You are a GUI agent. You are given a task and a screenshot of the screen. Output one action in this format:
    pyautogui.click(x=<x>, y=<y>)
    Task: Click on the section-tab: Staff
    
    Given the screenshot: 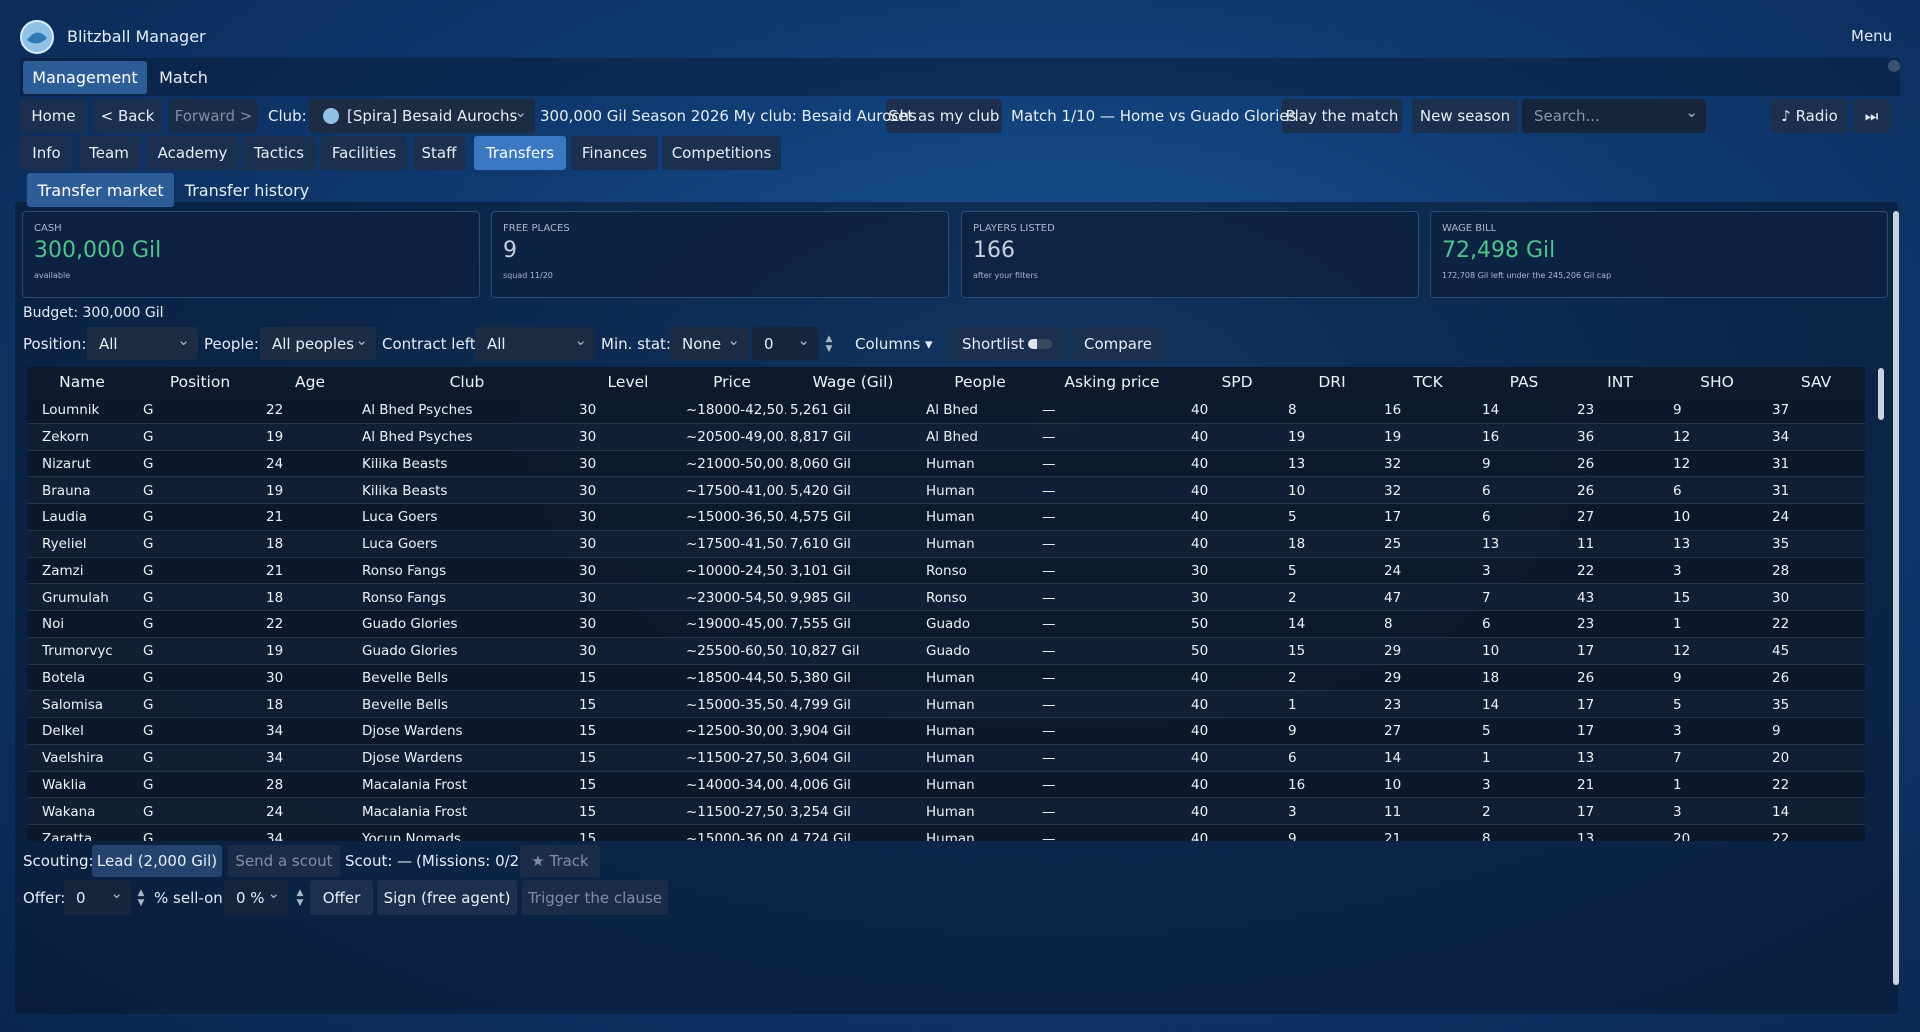 What is the action you would take?
    pyautogui.click(x=439, y=153)
    